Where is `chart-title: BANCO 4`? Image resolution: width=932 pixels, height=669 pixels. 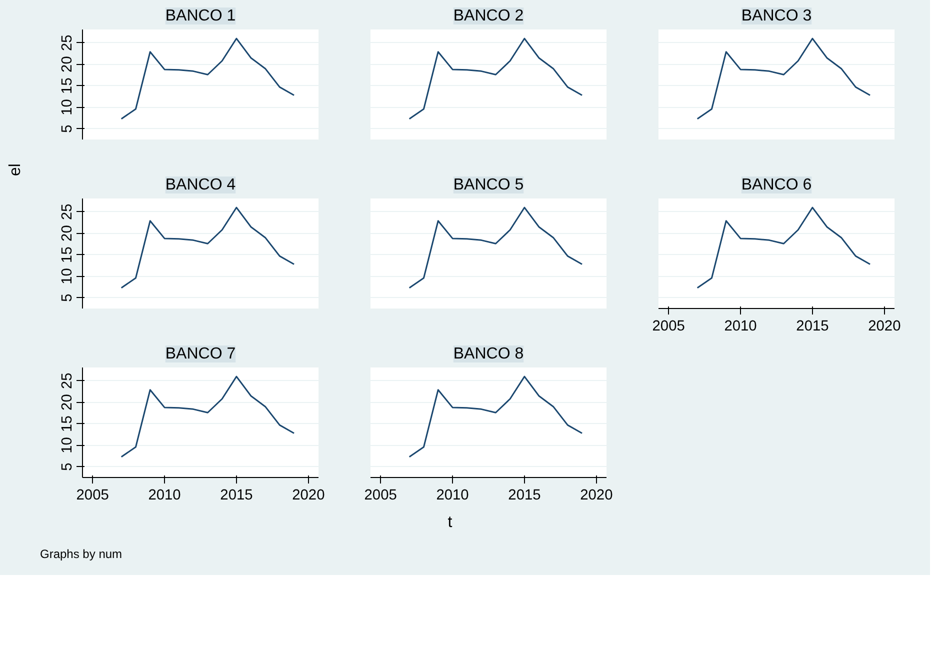
chart-title: BANCO 4 is located at coordinates (200, 185).